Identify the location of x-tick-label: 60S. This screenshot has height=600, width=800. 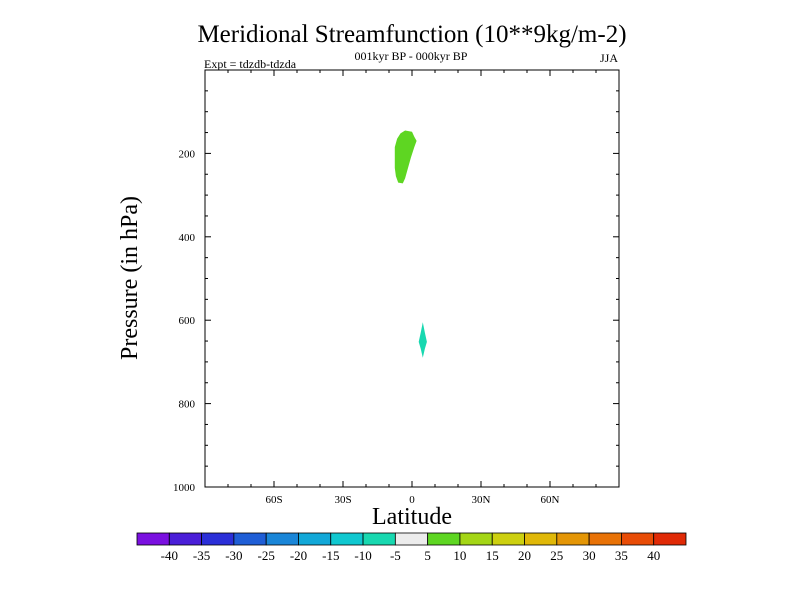
(273, 500).